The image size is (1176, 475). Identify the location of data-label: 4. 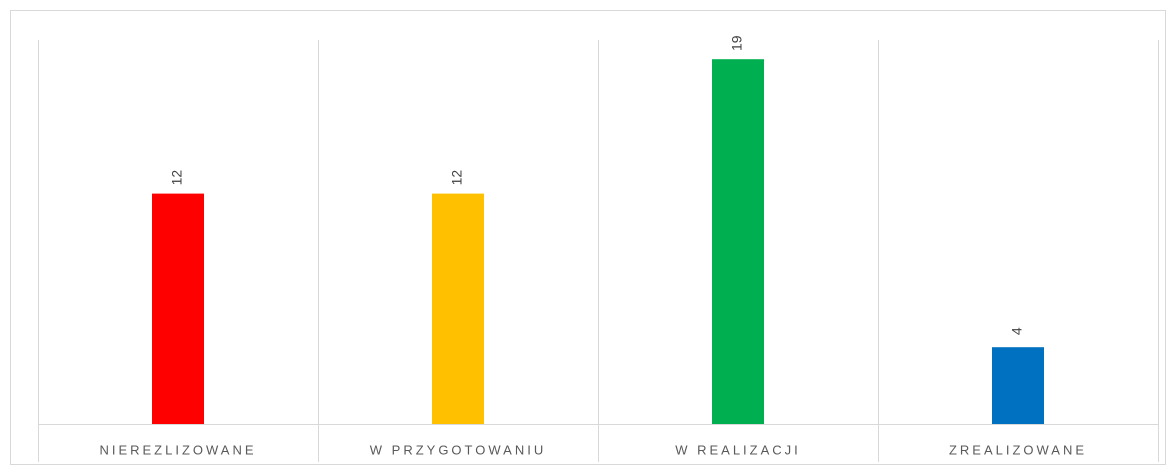
(1017, 331).